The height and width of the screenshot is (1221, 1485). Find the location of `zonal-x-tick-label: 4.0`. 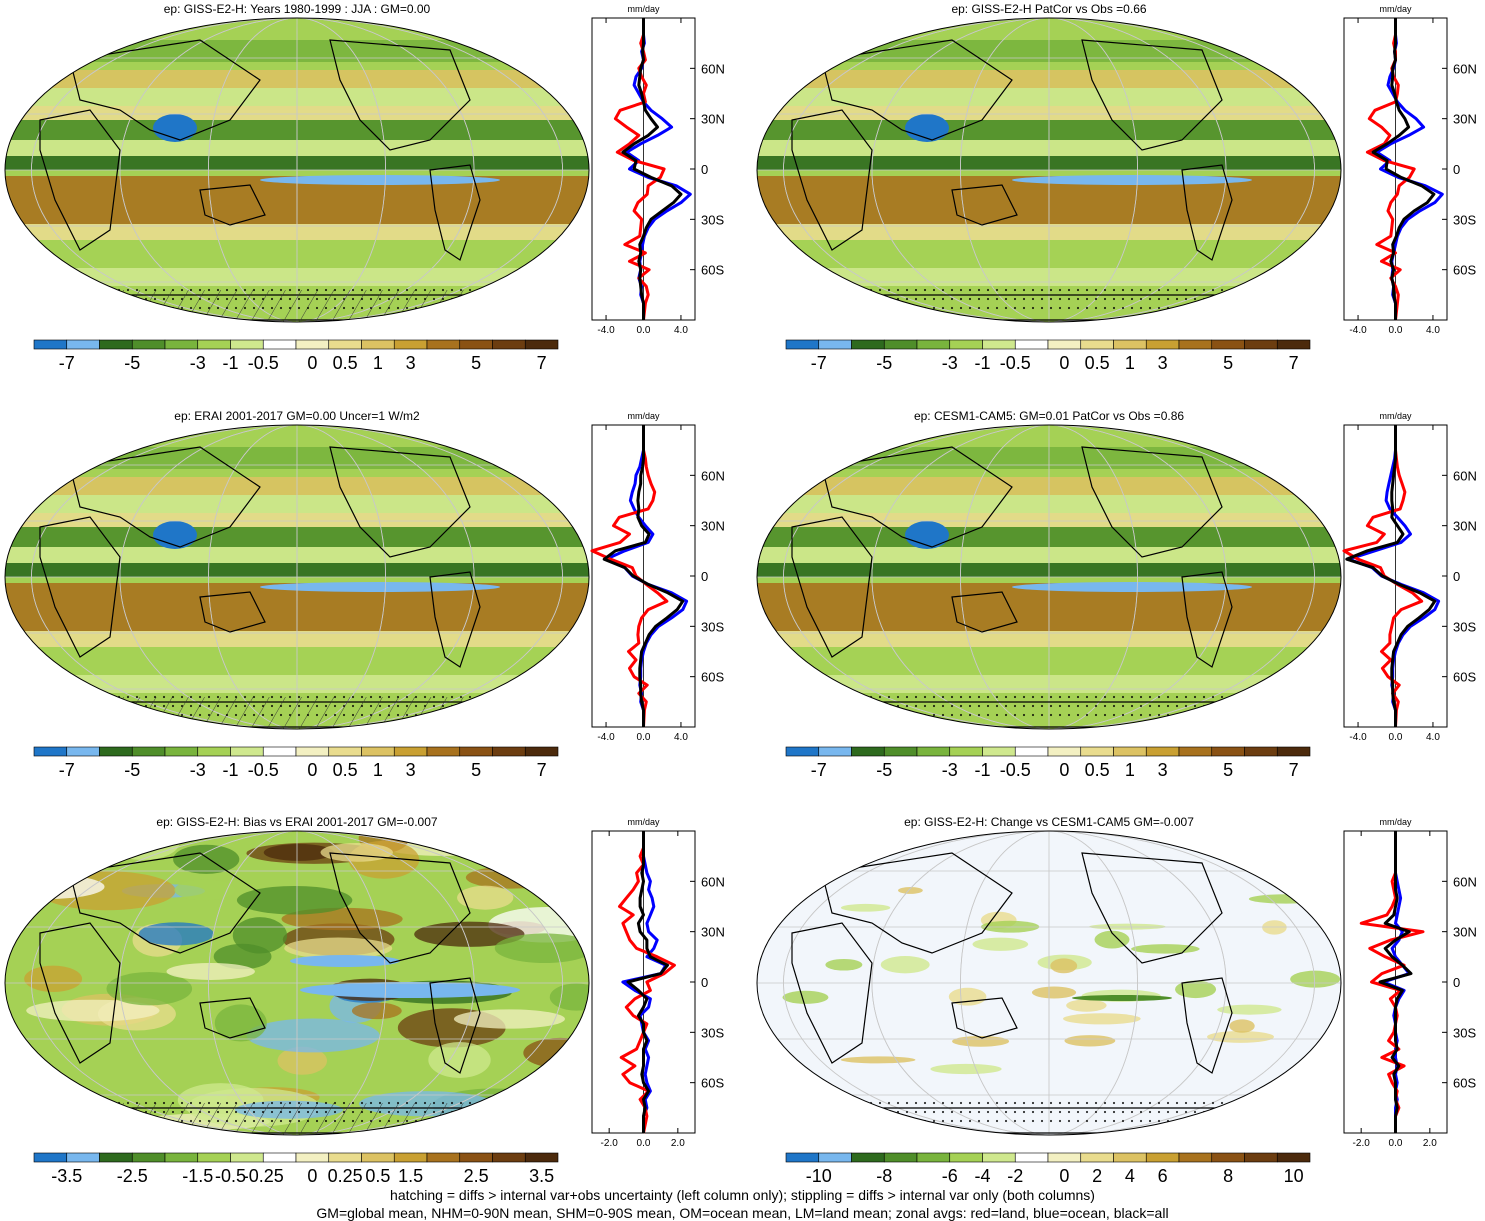

zonal-x-tick-label: 4.0 is located at coordinates (681, 330).